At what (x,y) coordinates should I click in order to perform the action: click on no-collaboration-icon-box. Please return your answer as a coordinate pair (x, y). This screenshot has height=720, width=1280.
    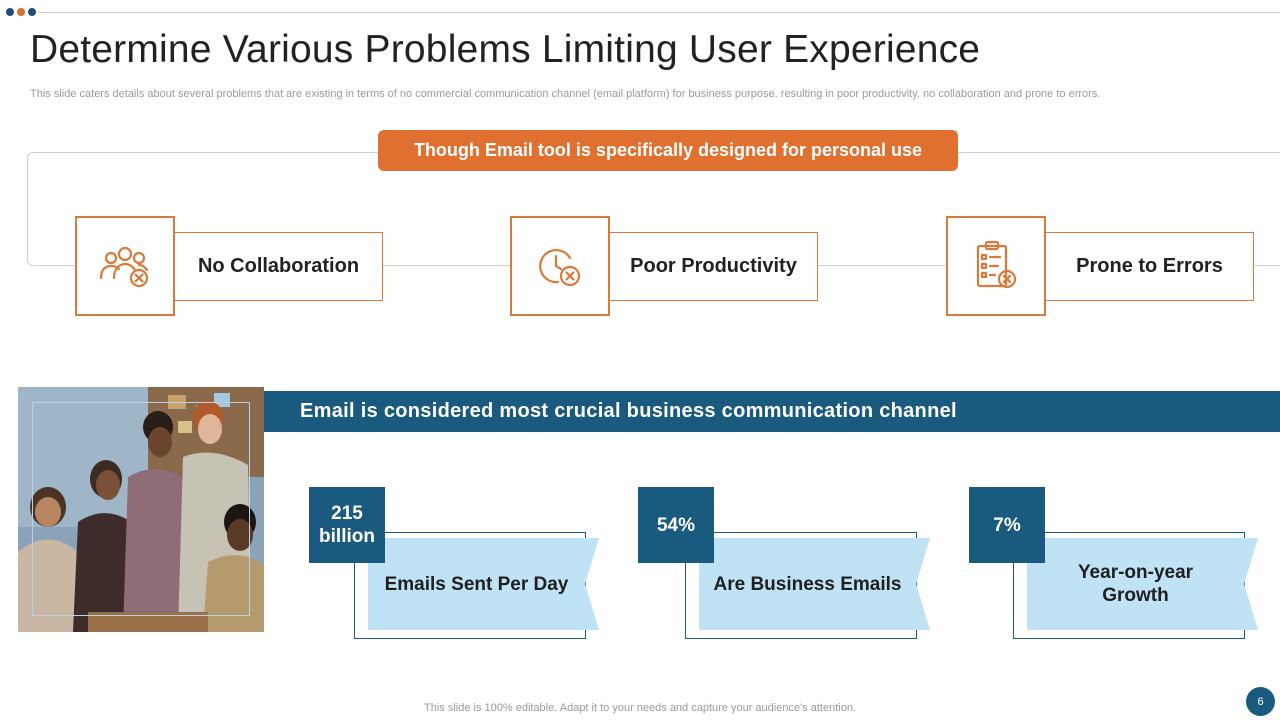
    Looking at the image, I should click on (125, 266).